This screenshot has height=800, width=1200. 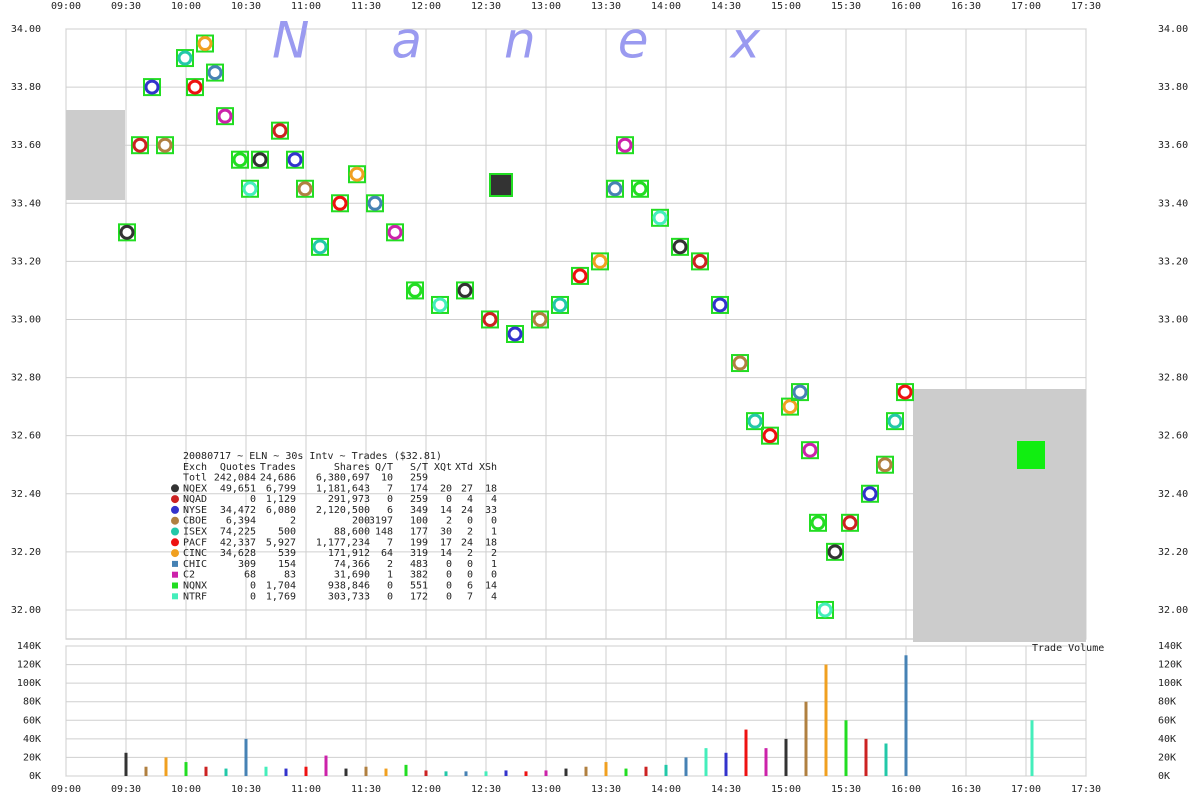 I want to click on table-cell: 74,225, so click(x=238, y=532).